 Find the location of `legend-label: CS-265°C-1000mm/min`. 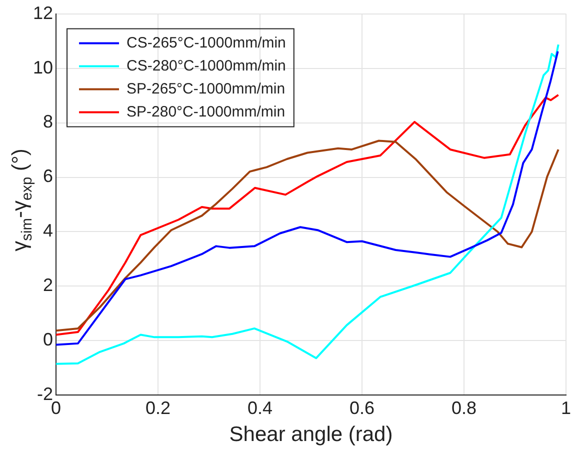

legend-label: CS-265°C-1000mm/min is located at coordinates (206, 43).